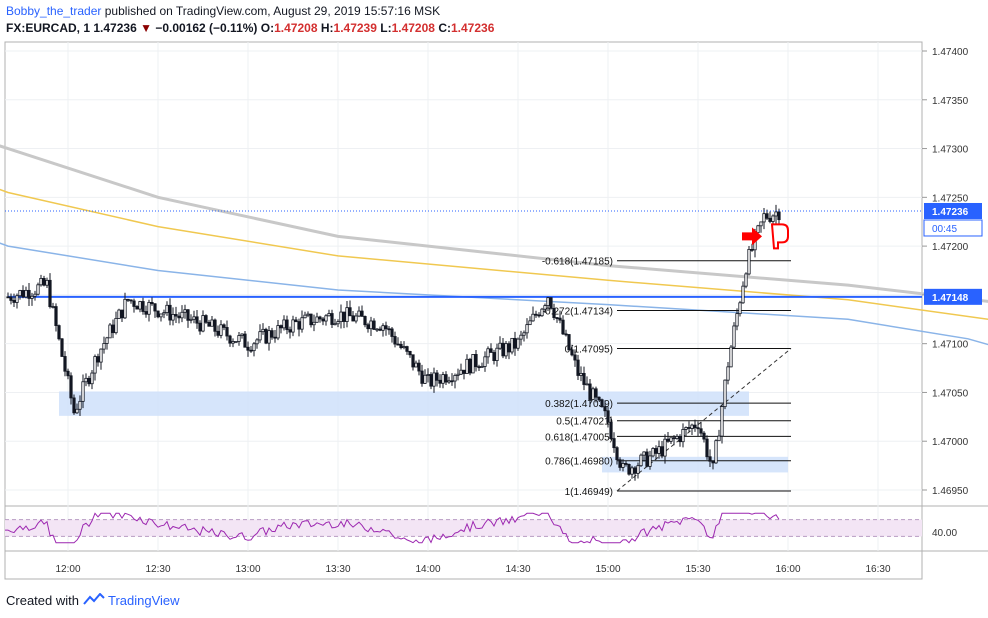 This screenshot has height=618, width=988. I want to click on fib-level-label: 1(1.46949), so click(589, 492).